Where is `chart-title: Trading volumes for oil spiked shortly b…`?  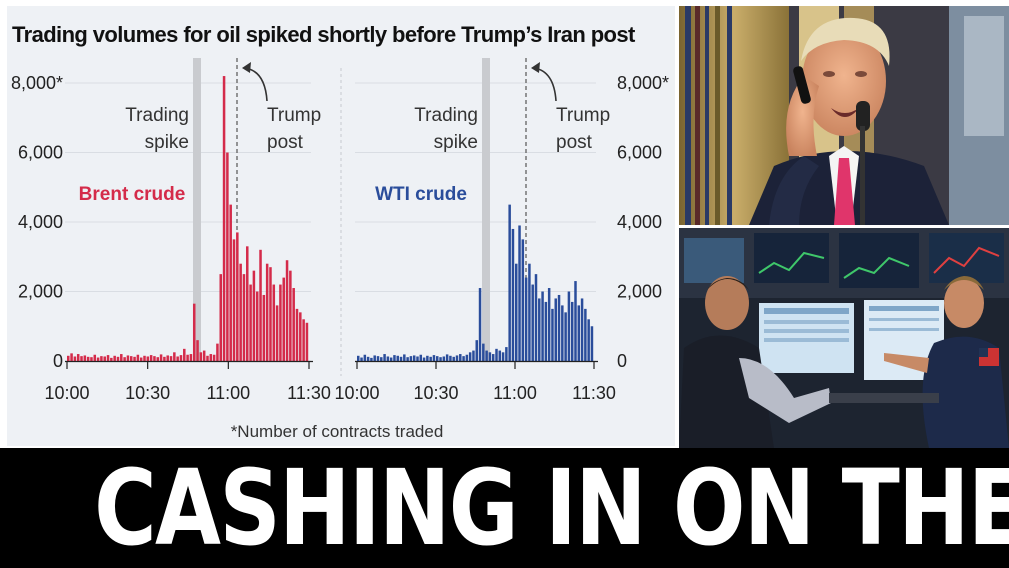 chart-title: Trading volumes for oil spiked shortly b… is located at coordinates (323, 34).